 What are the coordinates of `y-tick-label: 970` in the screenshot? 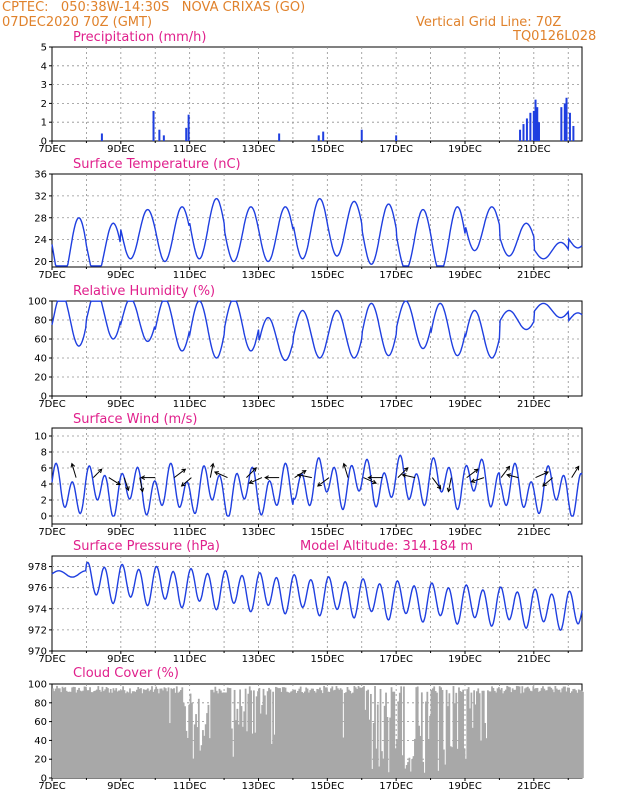 It's located at (37, 652).